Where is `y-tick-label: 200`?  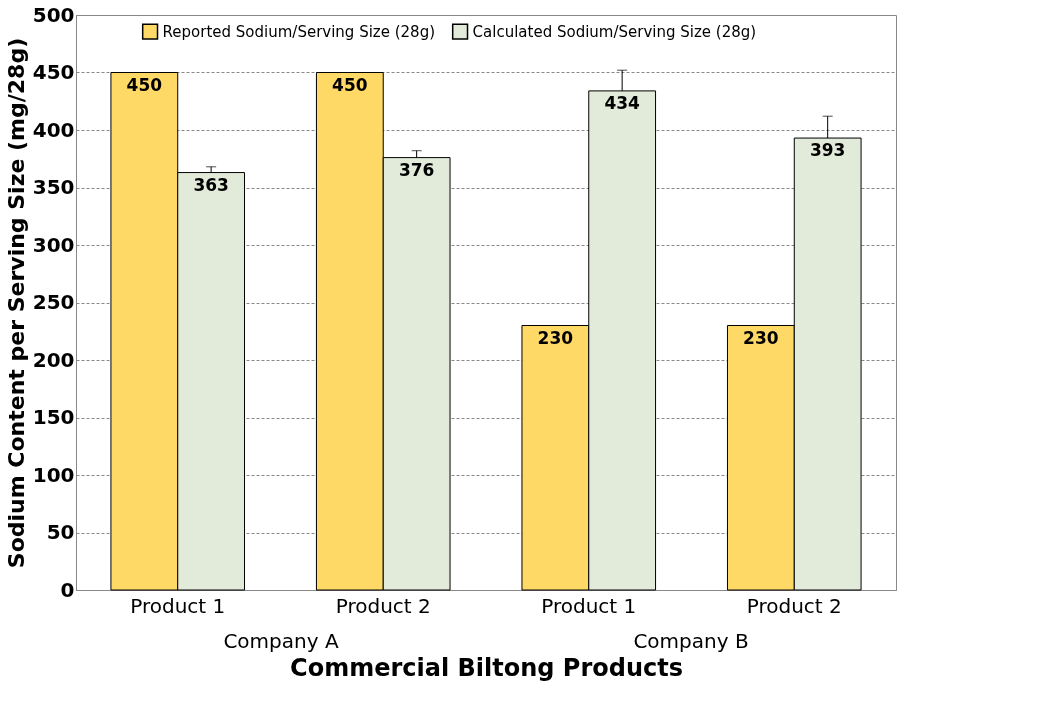 y-tick-label: 200 is located at coordinates (53, 359).